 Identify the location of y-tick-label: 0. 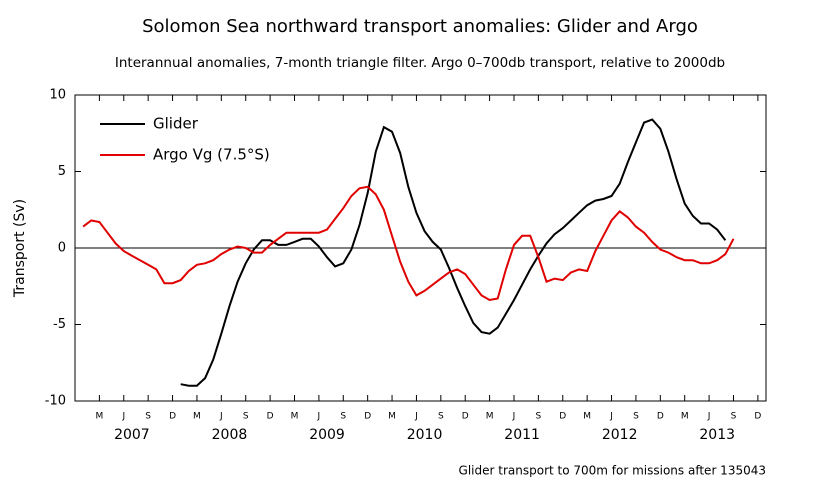
(62, 248).